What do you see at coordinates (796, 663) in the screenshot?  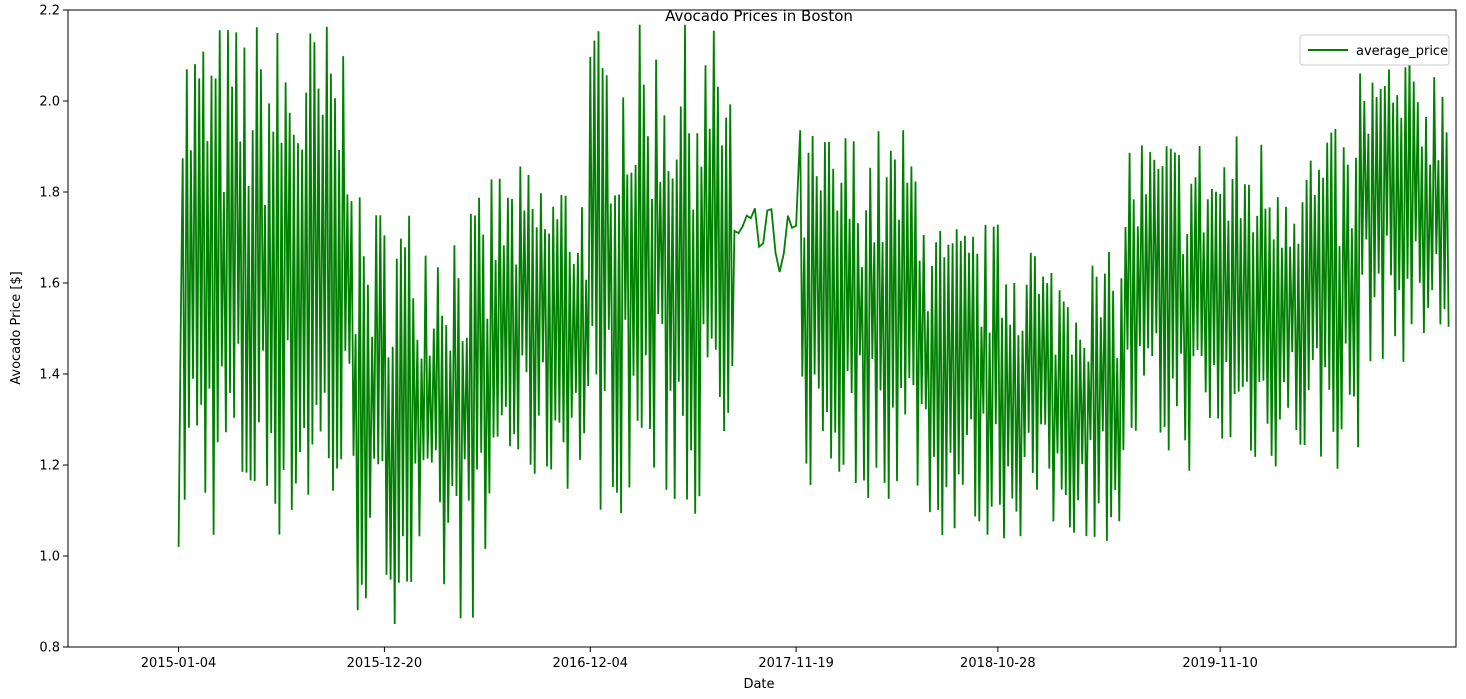 I see `x-tick-label: 2017-11-19` at bounding box center [796, 663].